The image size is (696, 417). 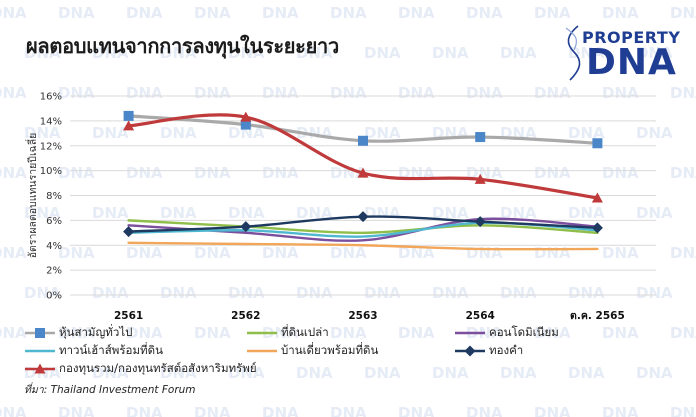 I want to click on y-tick-label: 4%, so click(x=54, y=246).